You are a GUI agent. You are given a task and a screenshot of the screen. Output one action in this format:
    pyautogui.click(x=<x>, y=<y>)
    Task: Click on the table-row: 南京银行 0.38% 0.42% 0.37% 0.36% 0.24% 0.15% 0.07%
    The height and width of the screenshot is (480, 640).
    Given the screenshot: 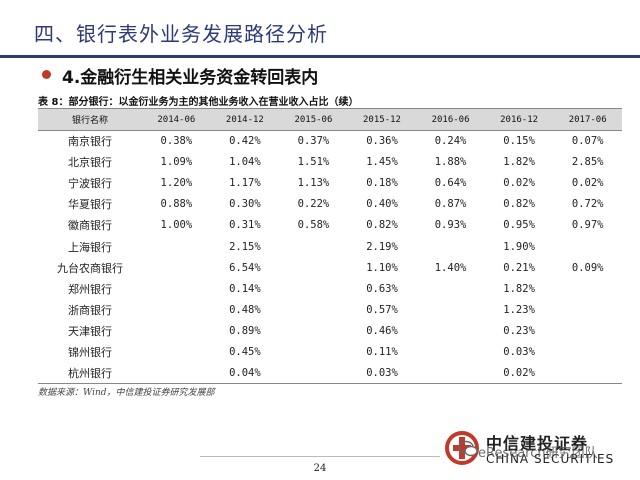 What is the action you would take?
    pyautogui.click(x=330, y=141)
    